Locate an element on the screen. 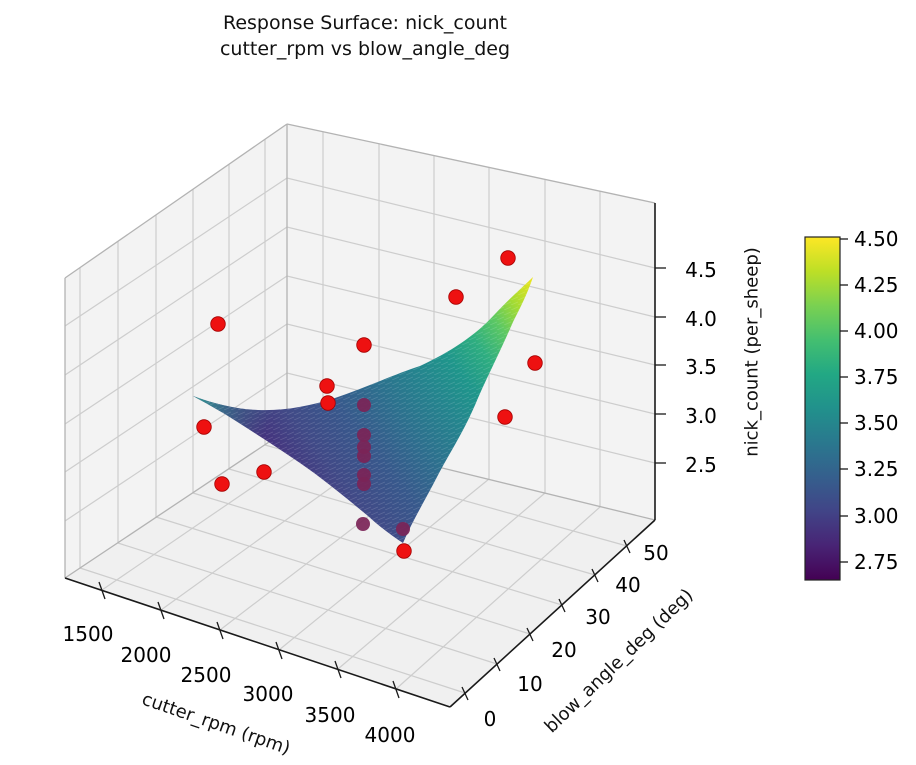 This screenshot has width=916, height=765. y-tick-label: 30 is located at coordinates (597, 617).